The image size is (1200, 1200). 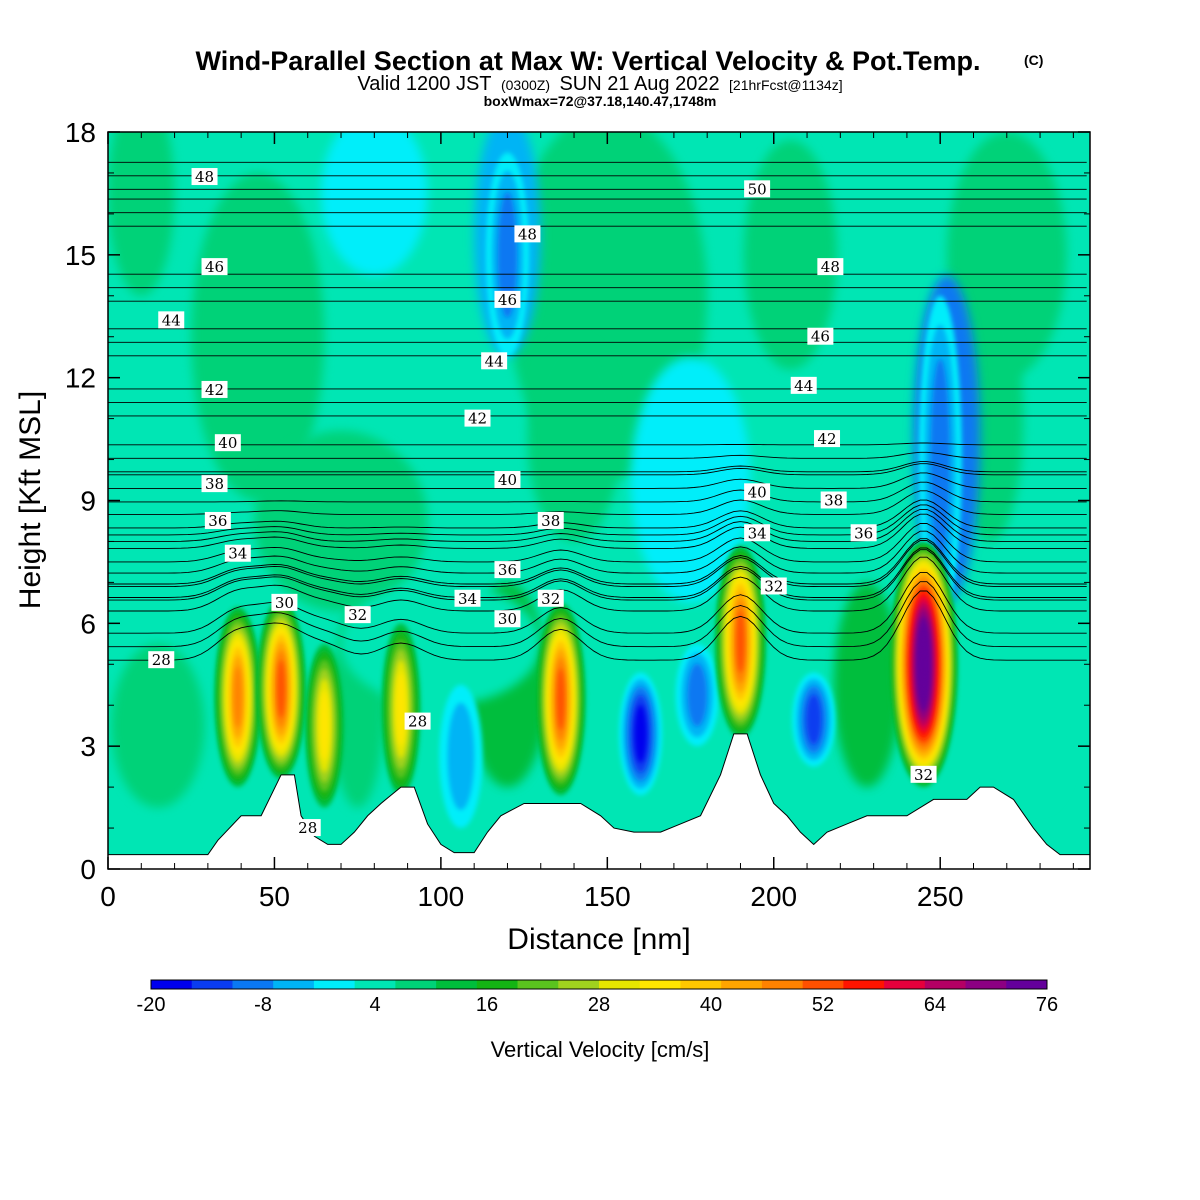 What do you see at coordinates (773, 896) in the screenshot?
I see `x-tick-label: 200` at bounding box center [773, 896].